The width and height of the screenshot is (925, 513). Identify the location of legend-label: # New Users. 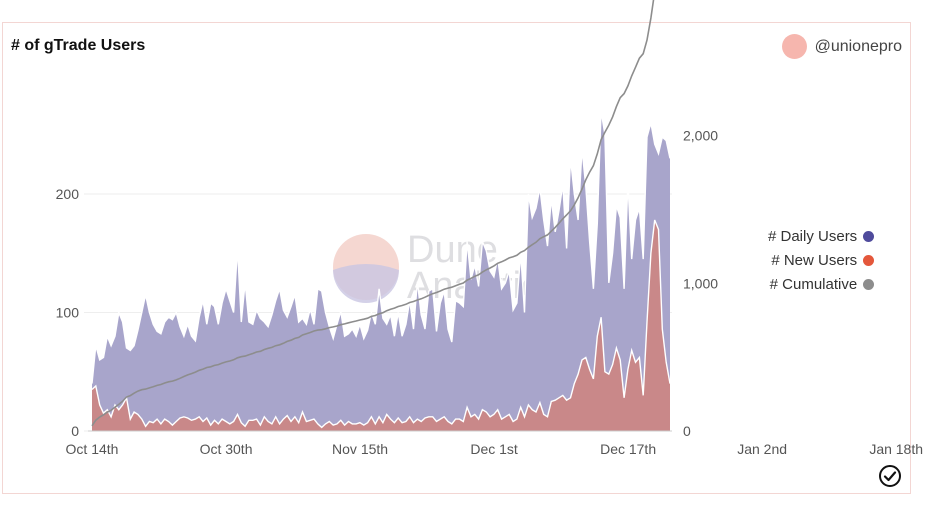
(814, 260).